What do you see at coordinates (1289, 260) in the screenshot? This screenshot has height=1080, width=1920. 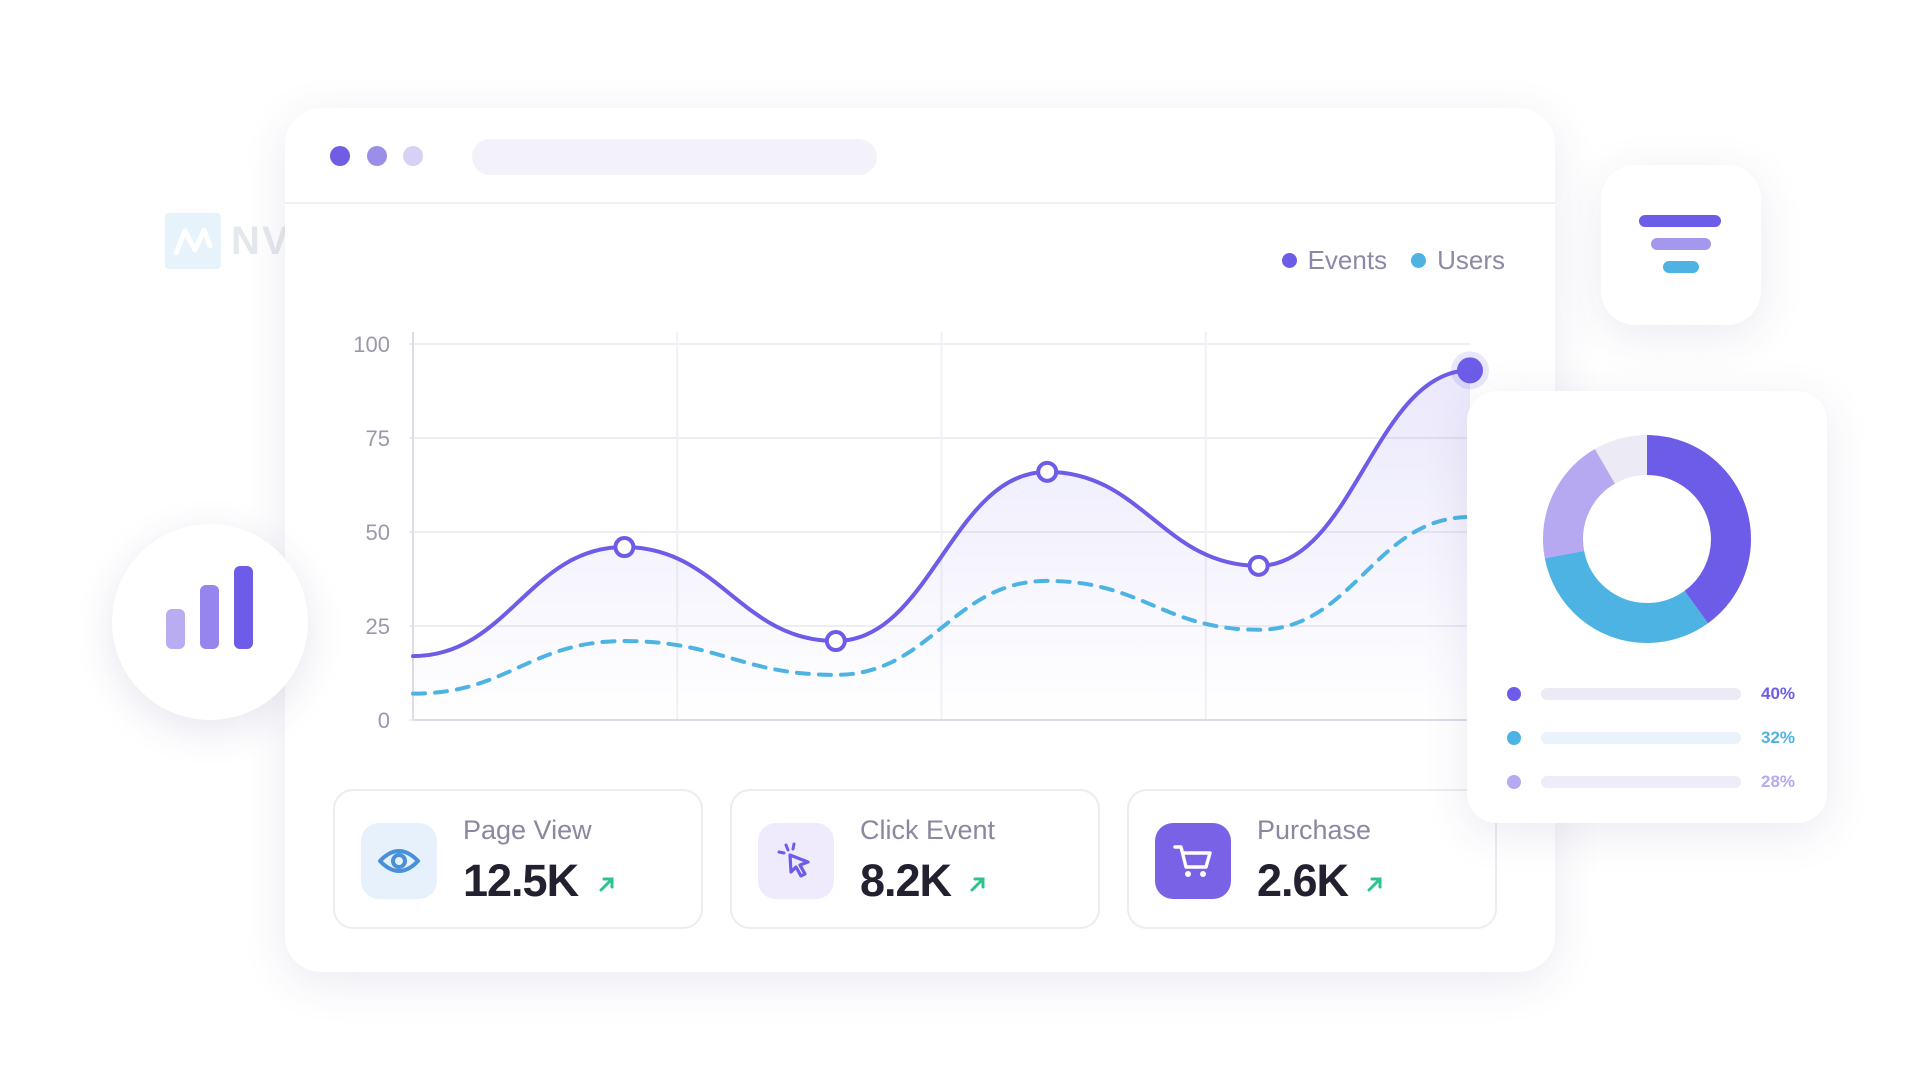 I see `legend-dot-events` at bounding box center [1289, 260].